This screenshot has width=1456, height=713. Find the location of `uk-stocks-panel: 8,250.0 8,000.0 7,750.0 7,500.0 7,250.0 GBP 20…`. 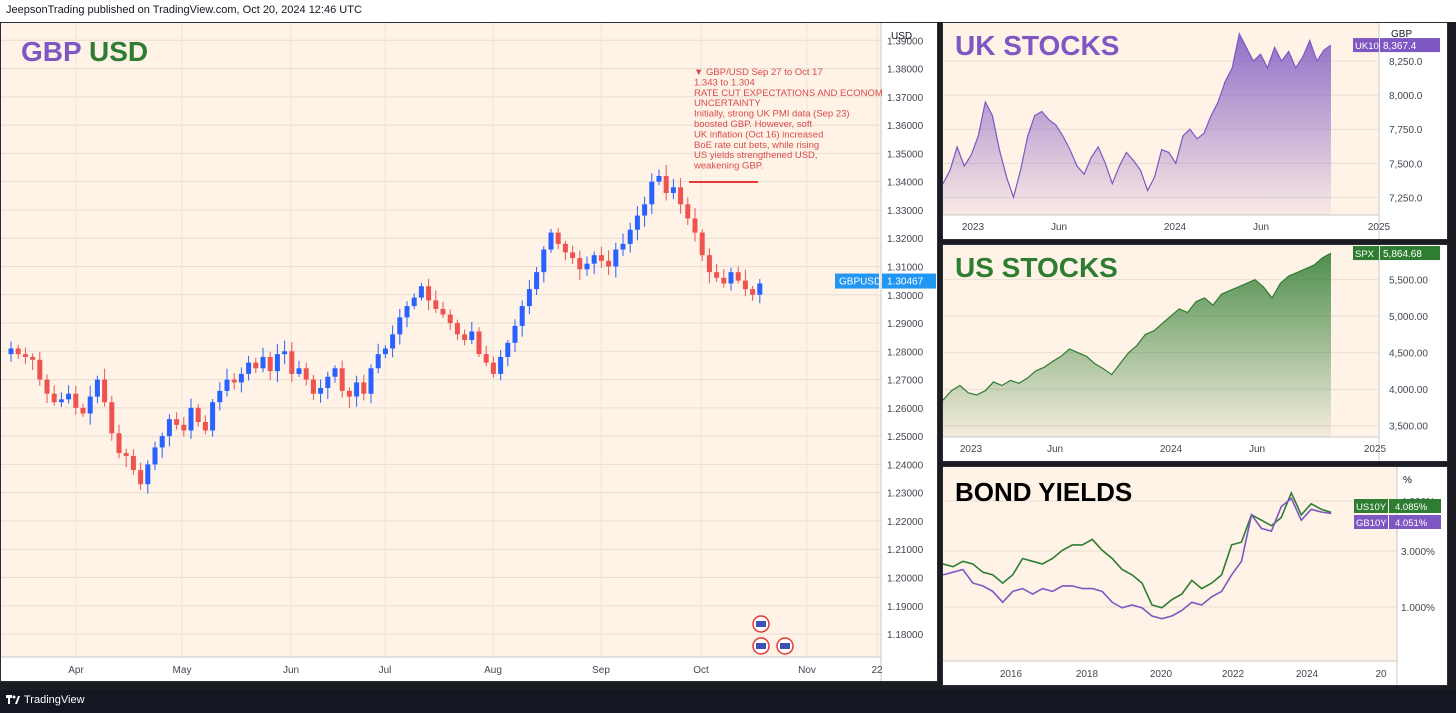

uk-stocks-panel: 8,250.0 8,000.0 7,750.0 7,500.0 7,250.0 GBP 20… is located at coordinates (1195, 131).